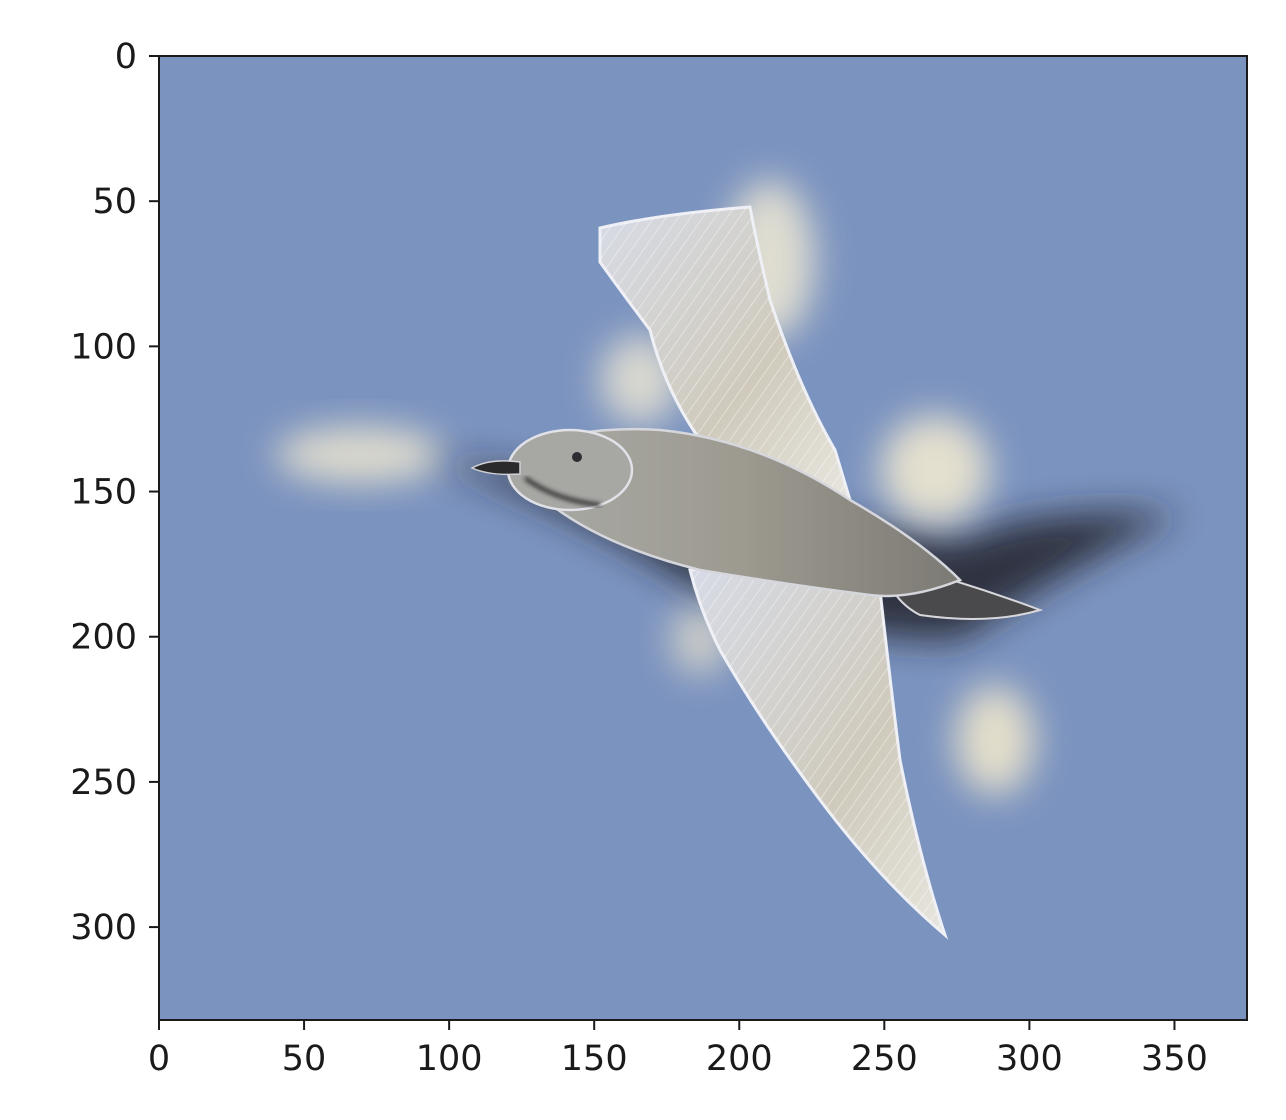  Describe the element at coordinates (103, 638) in the screenshot. I see `y-tick-label: 200` at that location.